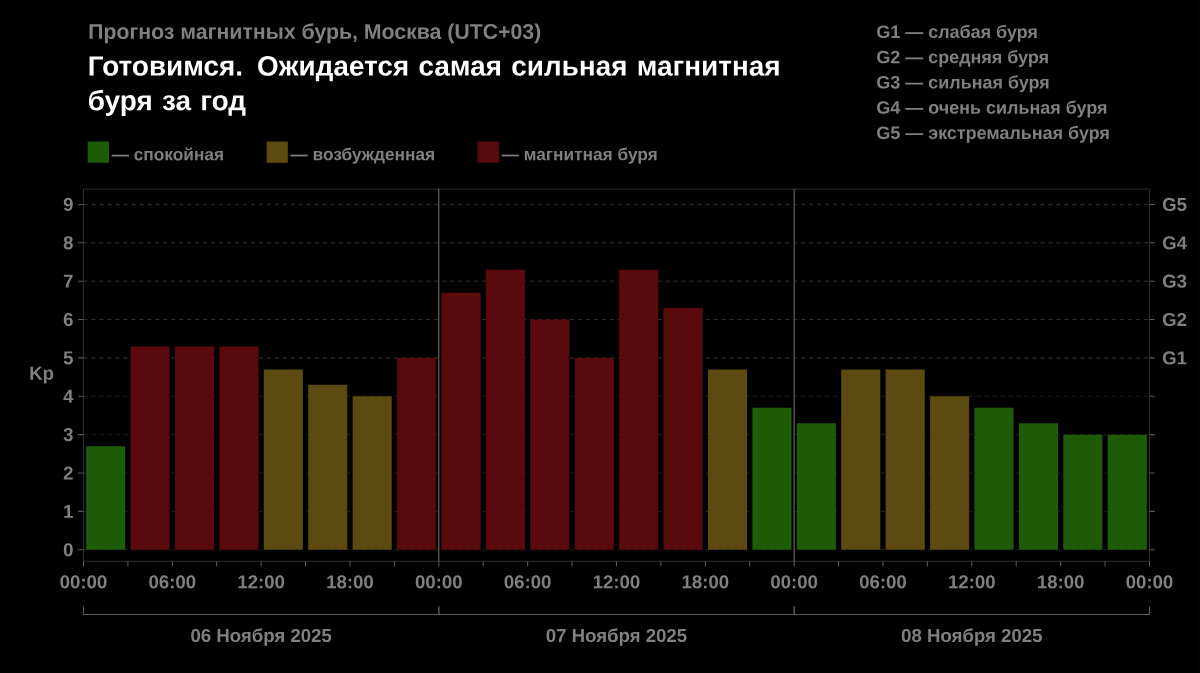 The image size is (1200, 673). Describe the element at coordinates (68, 550) in the screenshot. I see `y-tick-label: 0` at that location.